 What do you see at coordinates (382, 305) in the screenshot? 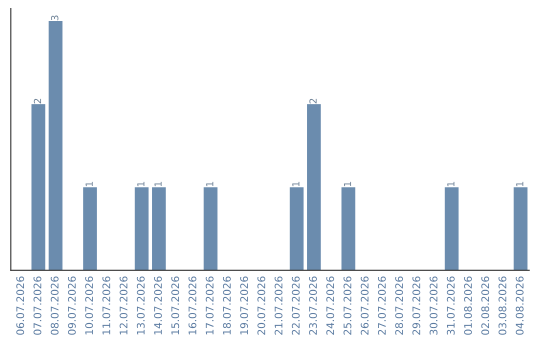
I see `x-tick-label: 27.07.2026` at bounding box center [382, 305].